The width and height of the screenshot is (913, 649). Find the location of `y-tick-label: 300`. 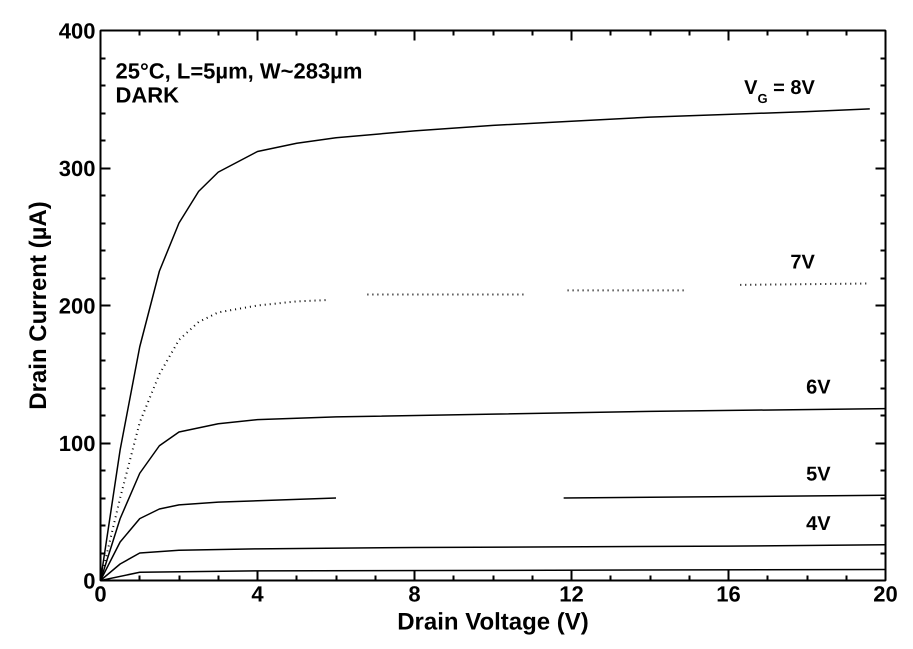

y-tick-label: 300 is located at coordinates (77, 168).